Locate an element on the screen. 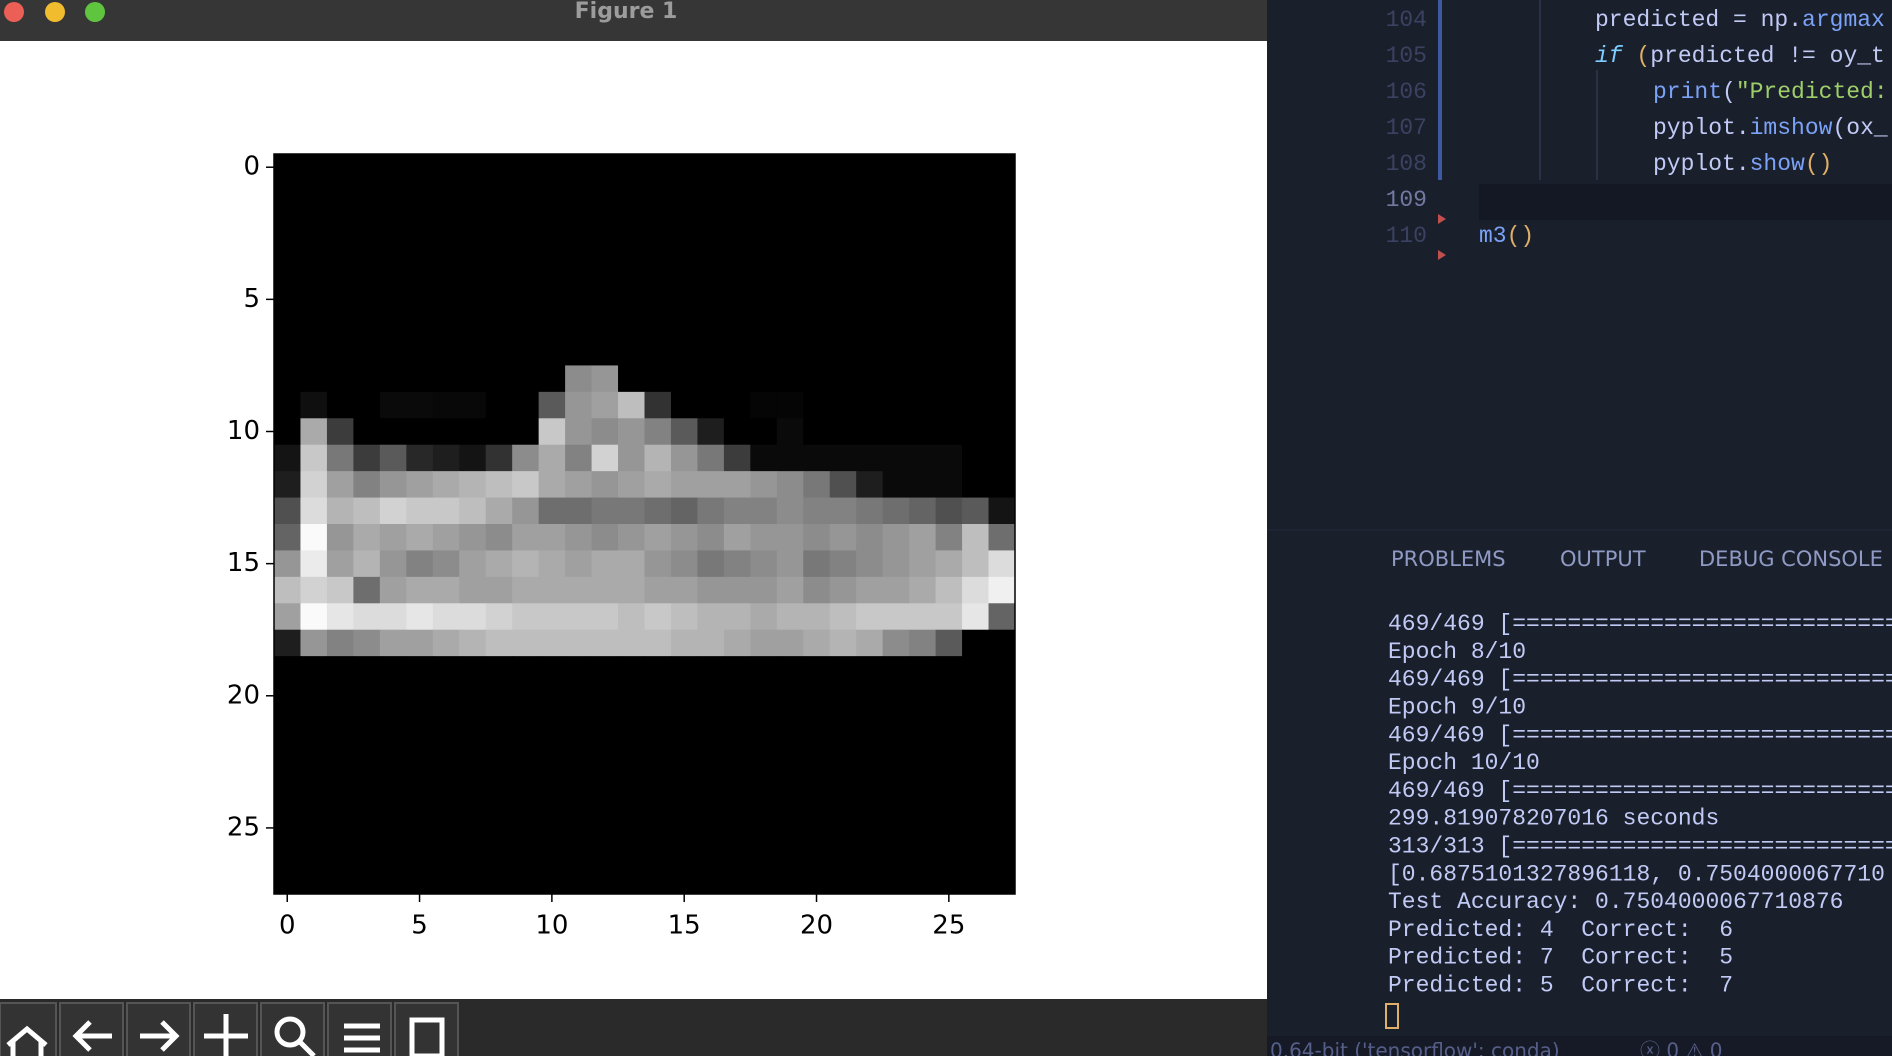  status-interpreter: 0.64-bit ('tensorflow': conda) is located at coordinates (1415, 1047).